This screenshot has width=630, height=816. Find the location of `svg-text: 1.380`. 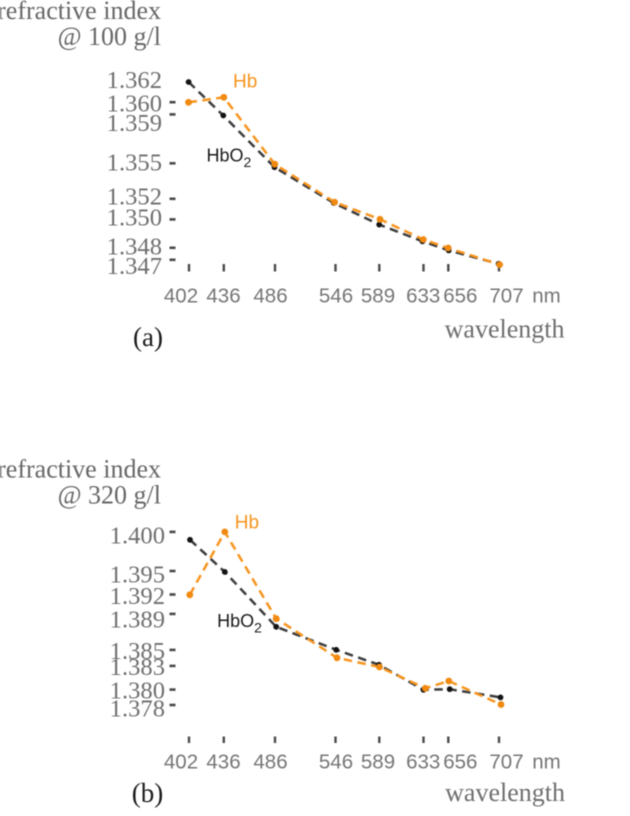

svg-text: 1.380 is located at coordinates (137, 691).